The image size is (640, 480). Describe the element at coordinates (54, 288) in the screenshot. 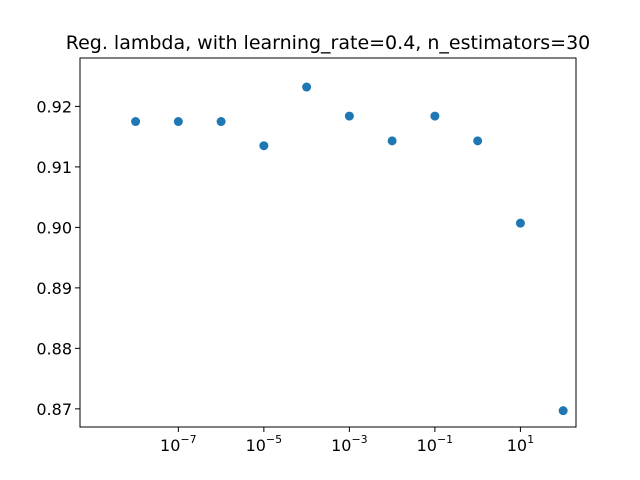

I see `y-tick-label: 0.89` at that location.